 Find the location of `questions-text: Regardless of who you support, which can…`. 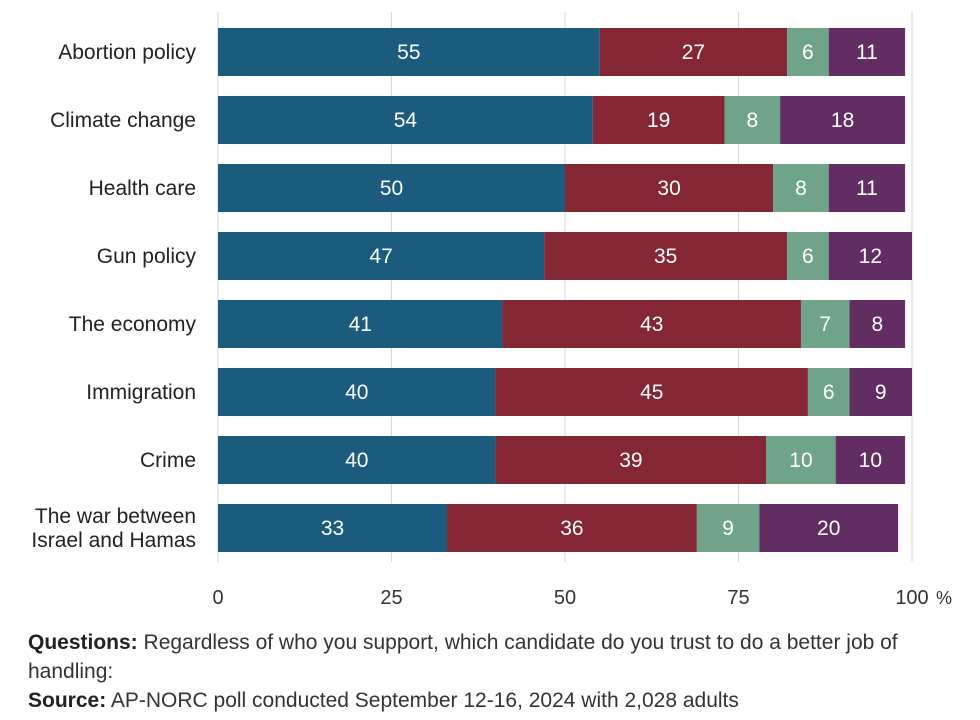

questions-text: Regardless of who you support, which can… is located at coordinates (463, 657).